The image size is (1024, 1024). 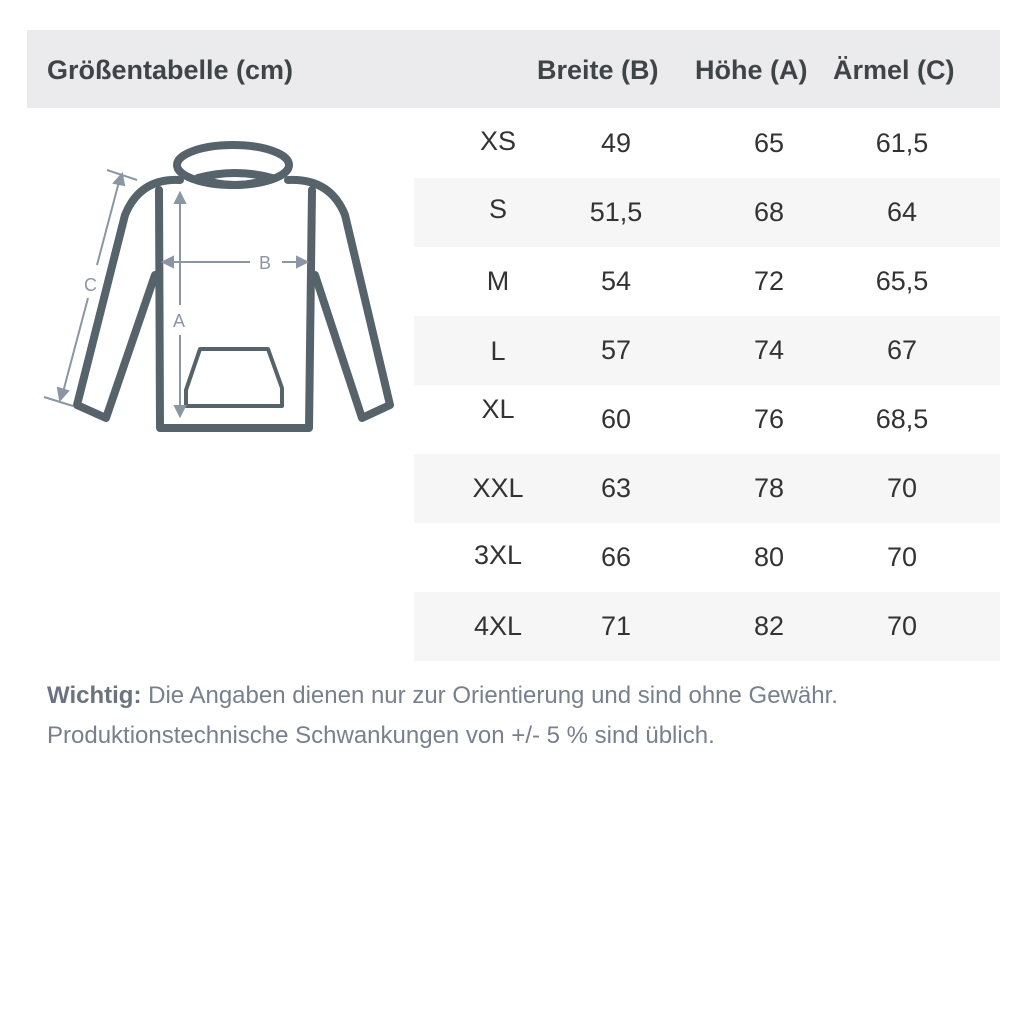 What do you see at coordinates (498, 281) in the screenshot?
I see `cell-size: M` at bounding box center [498, 281].